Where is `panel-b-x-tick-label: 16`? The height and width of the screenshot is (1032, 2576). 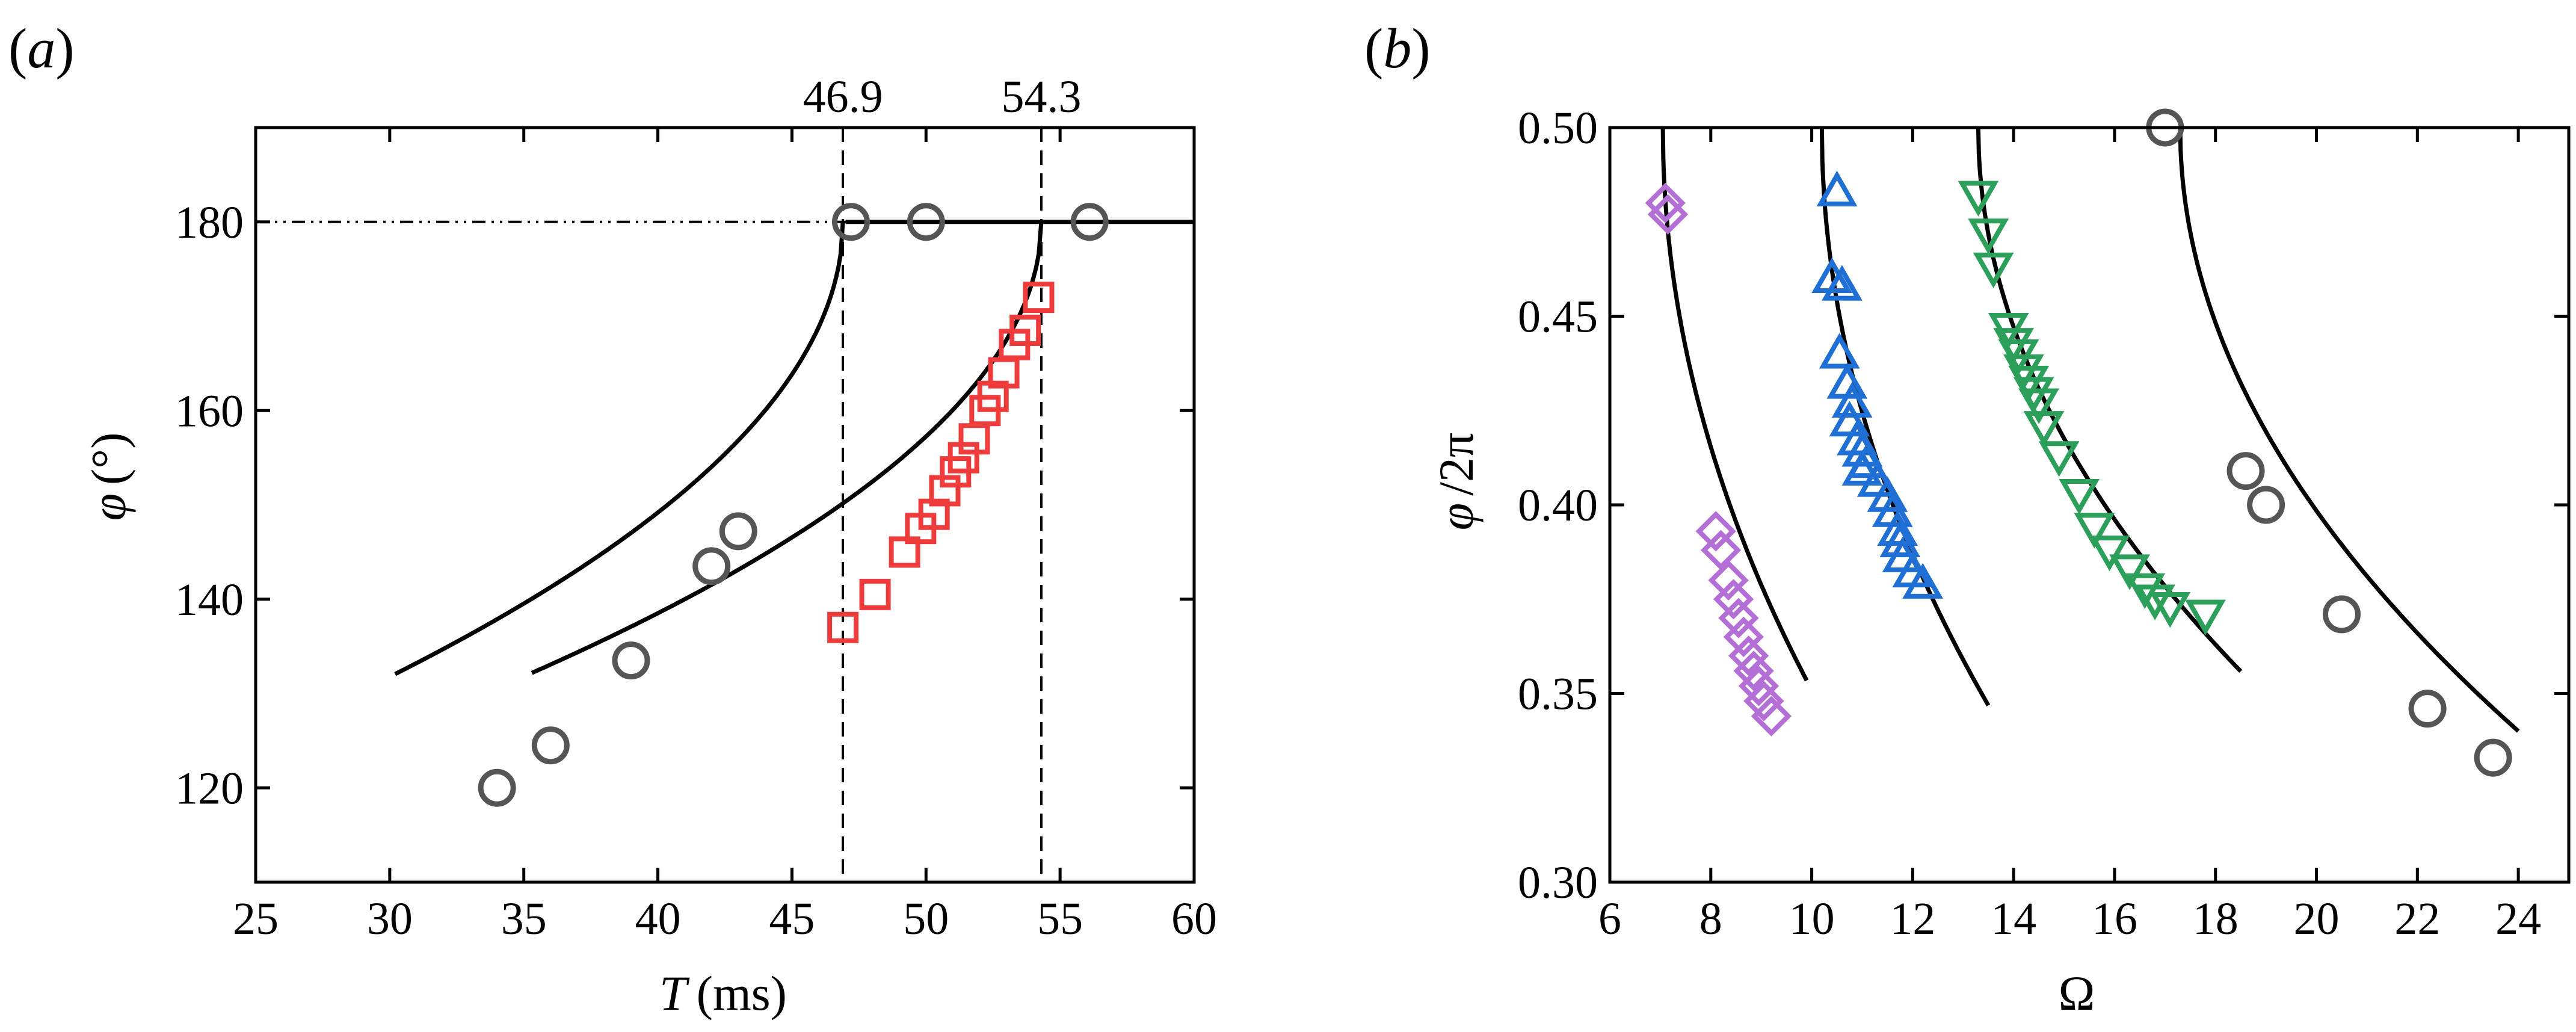
panel-b-x-tick-label: 16 is located at coordinates (2114, 919).